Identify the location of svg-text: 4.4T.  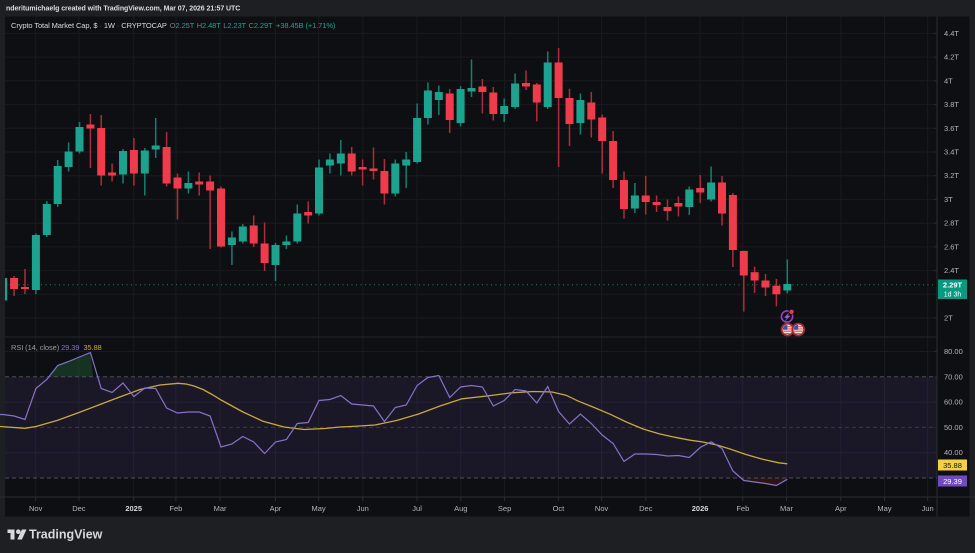
(951, 33).